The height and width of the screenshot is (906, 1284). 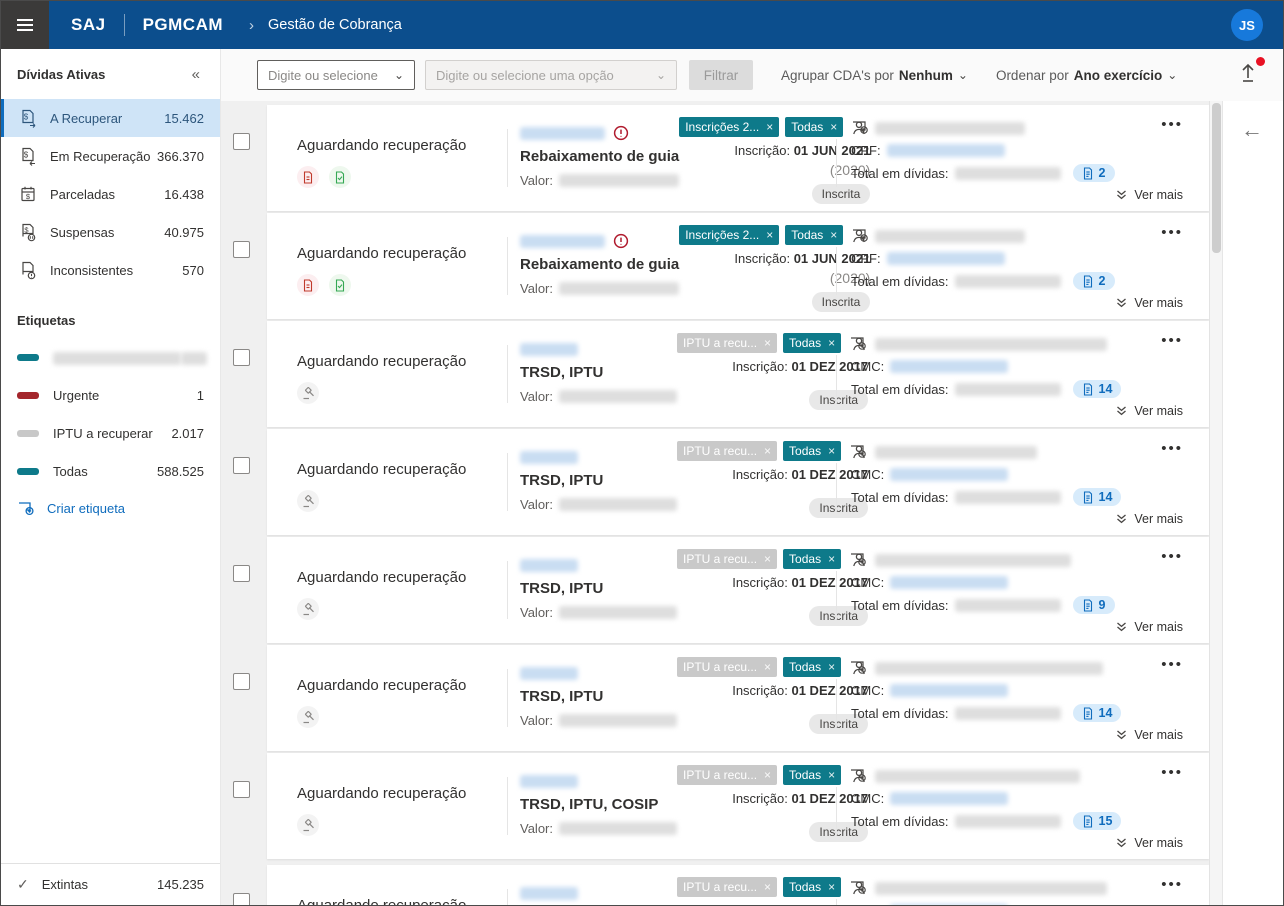 I want to click on inscricao-label: Inscrição:, so click(x=760, y=474).